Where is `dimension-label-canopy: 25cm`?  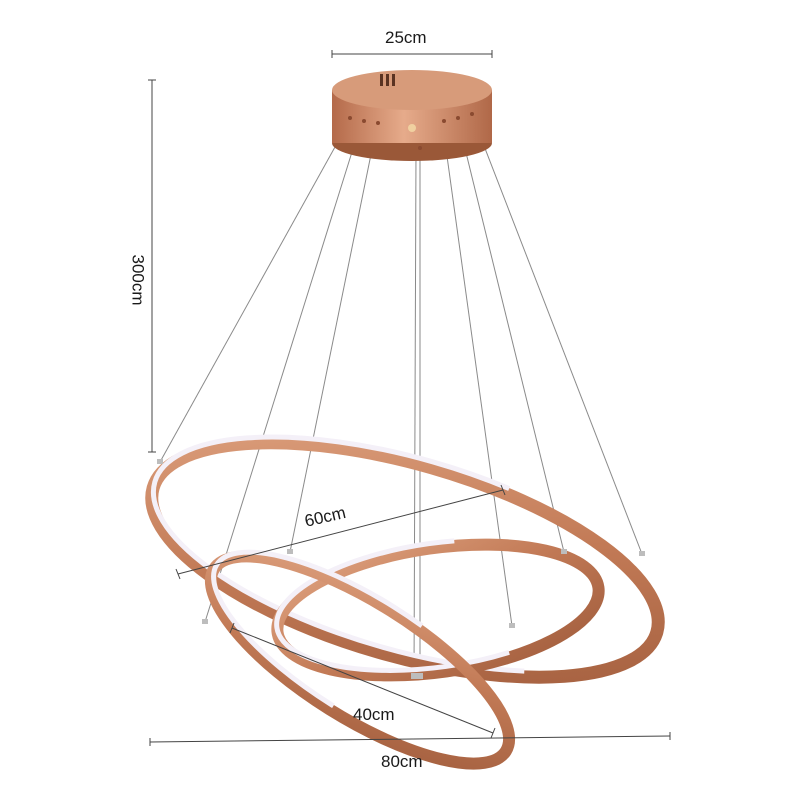
dimension-label-canopy: 25cm is located at coordinates (406, 37).